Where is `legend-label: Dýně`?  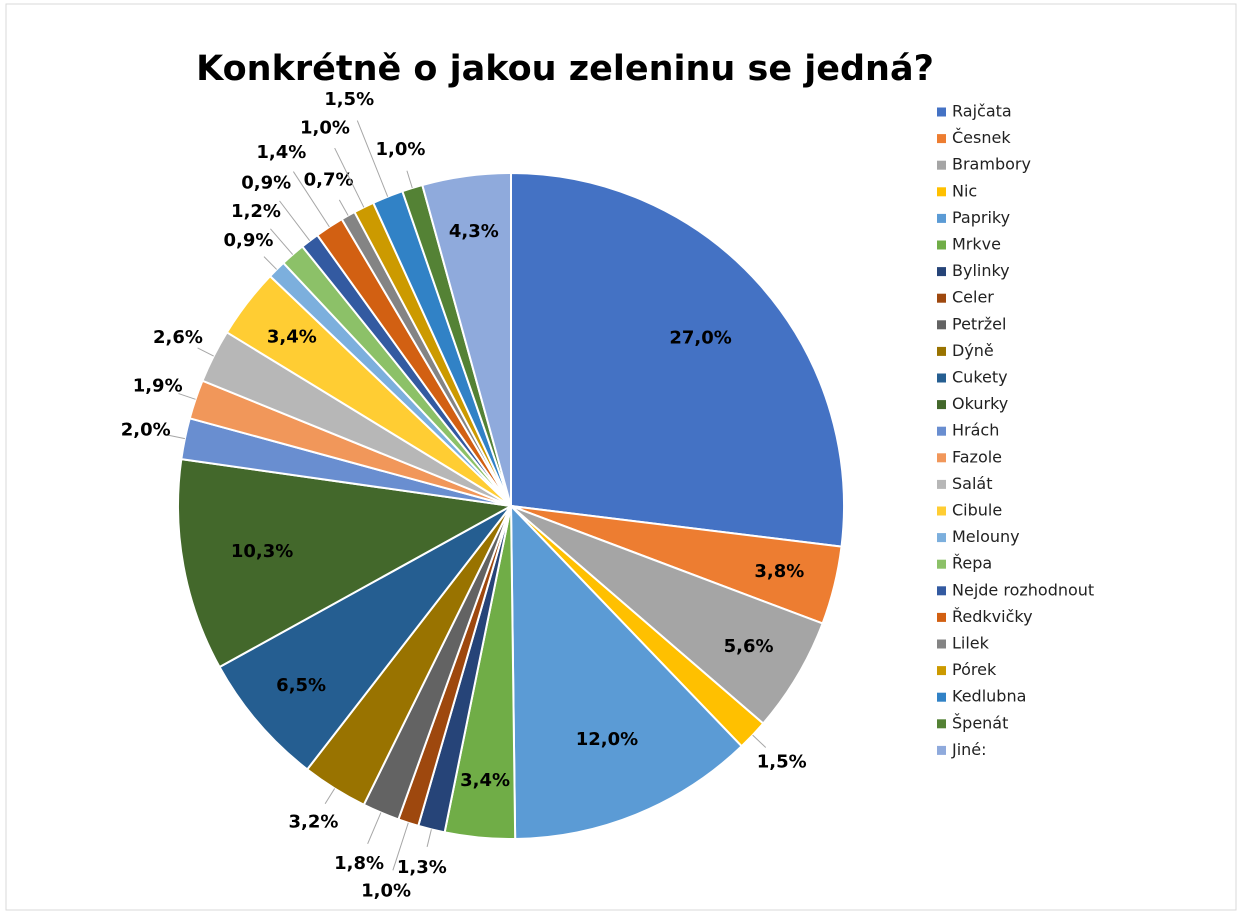 legend-label: Dýně is located at coordinates (973, 350).